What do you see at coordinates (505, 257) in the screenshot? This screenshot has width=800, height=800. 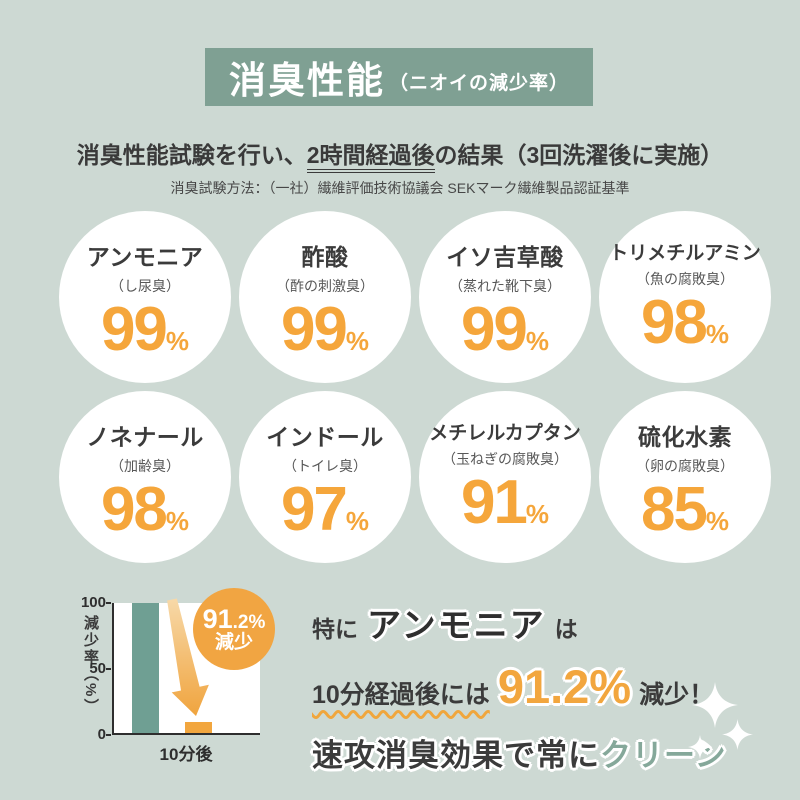 I see `odor-name: イソ吉草酸` at bounding box center [505, 257].